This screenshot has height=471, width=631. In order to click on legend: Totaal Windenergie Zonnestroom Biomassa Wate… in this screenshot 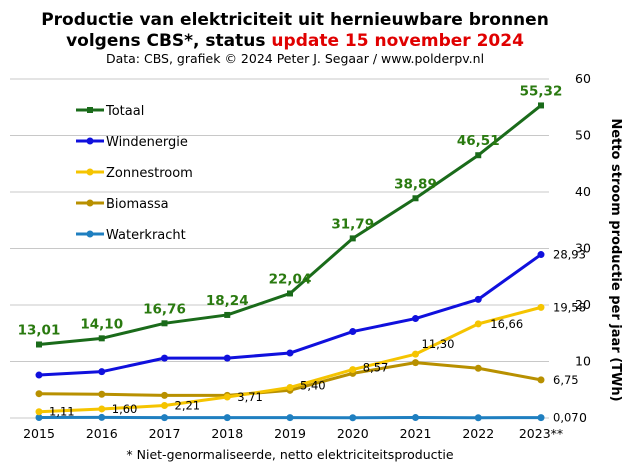, I will do `click(134, 173)`.